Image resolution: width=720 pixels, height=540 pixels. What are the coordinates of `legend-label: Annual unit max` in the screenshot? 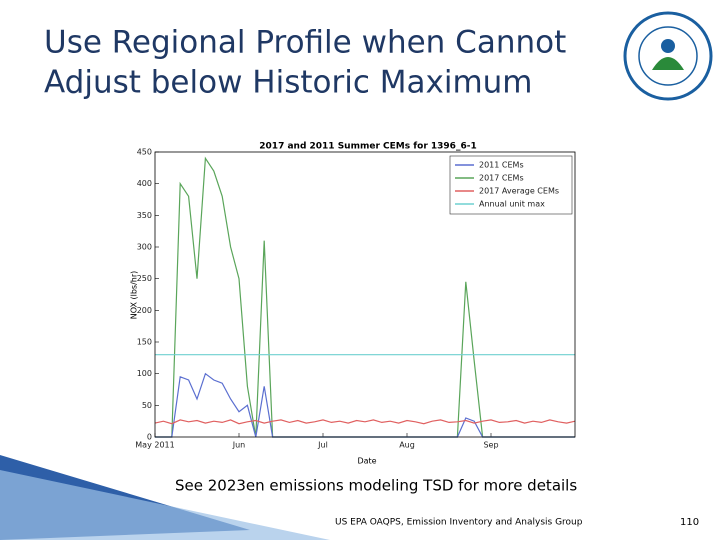 It's located at (512, 204).